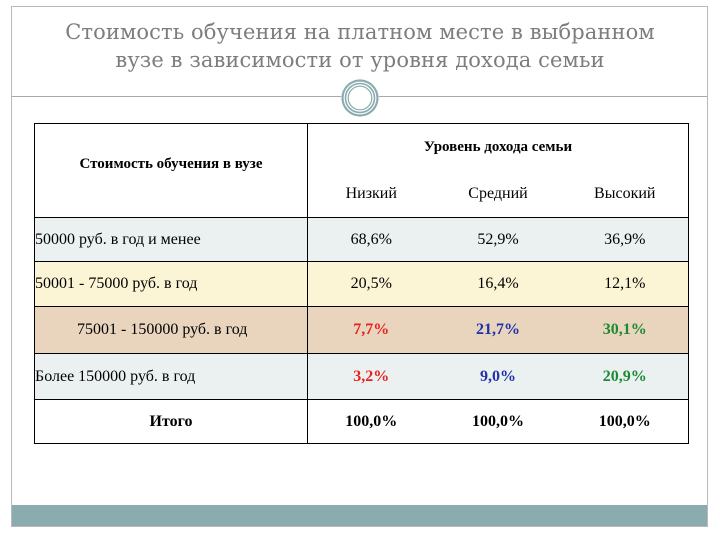 Image resolution: width=720 pixels, height=540 pixels. I want to click on row-label-cell: Более 150000 руб. в год, so click(171, 376).